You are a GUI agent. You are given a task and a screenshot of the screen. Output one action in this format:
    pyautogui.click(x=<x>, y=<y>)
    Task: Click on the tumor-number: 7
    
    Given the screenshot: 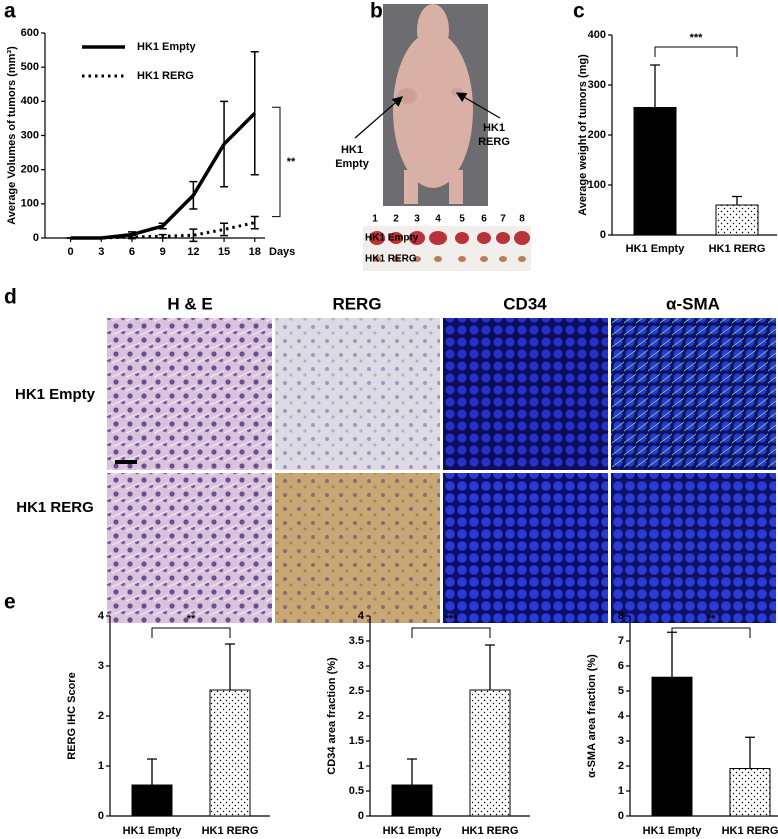 What is the action you would take?
    pyautogui.click(x=503, y=219)
    